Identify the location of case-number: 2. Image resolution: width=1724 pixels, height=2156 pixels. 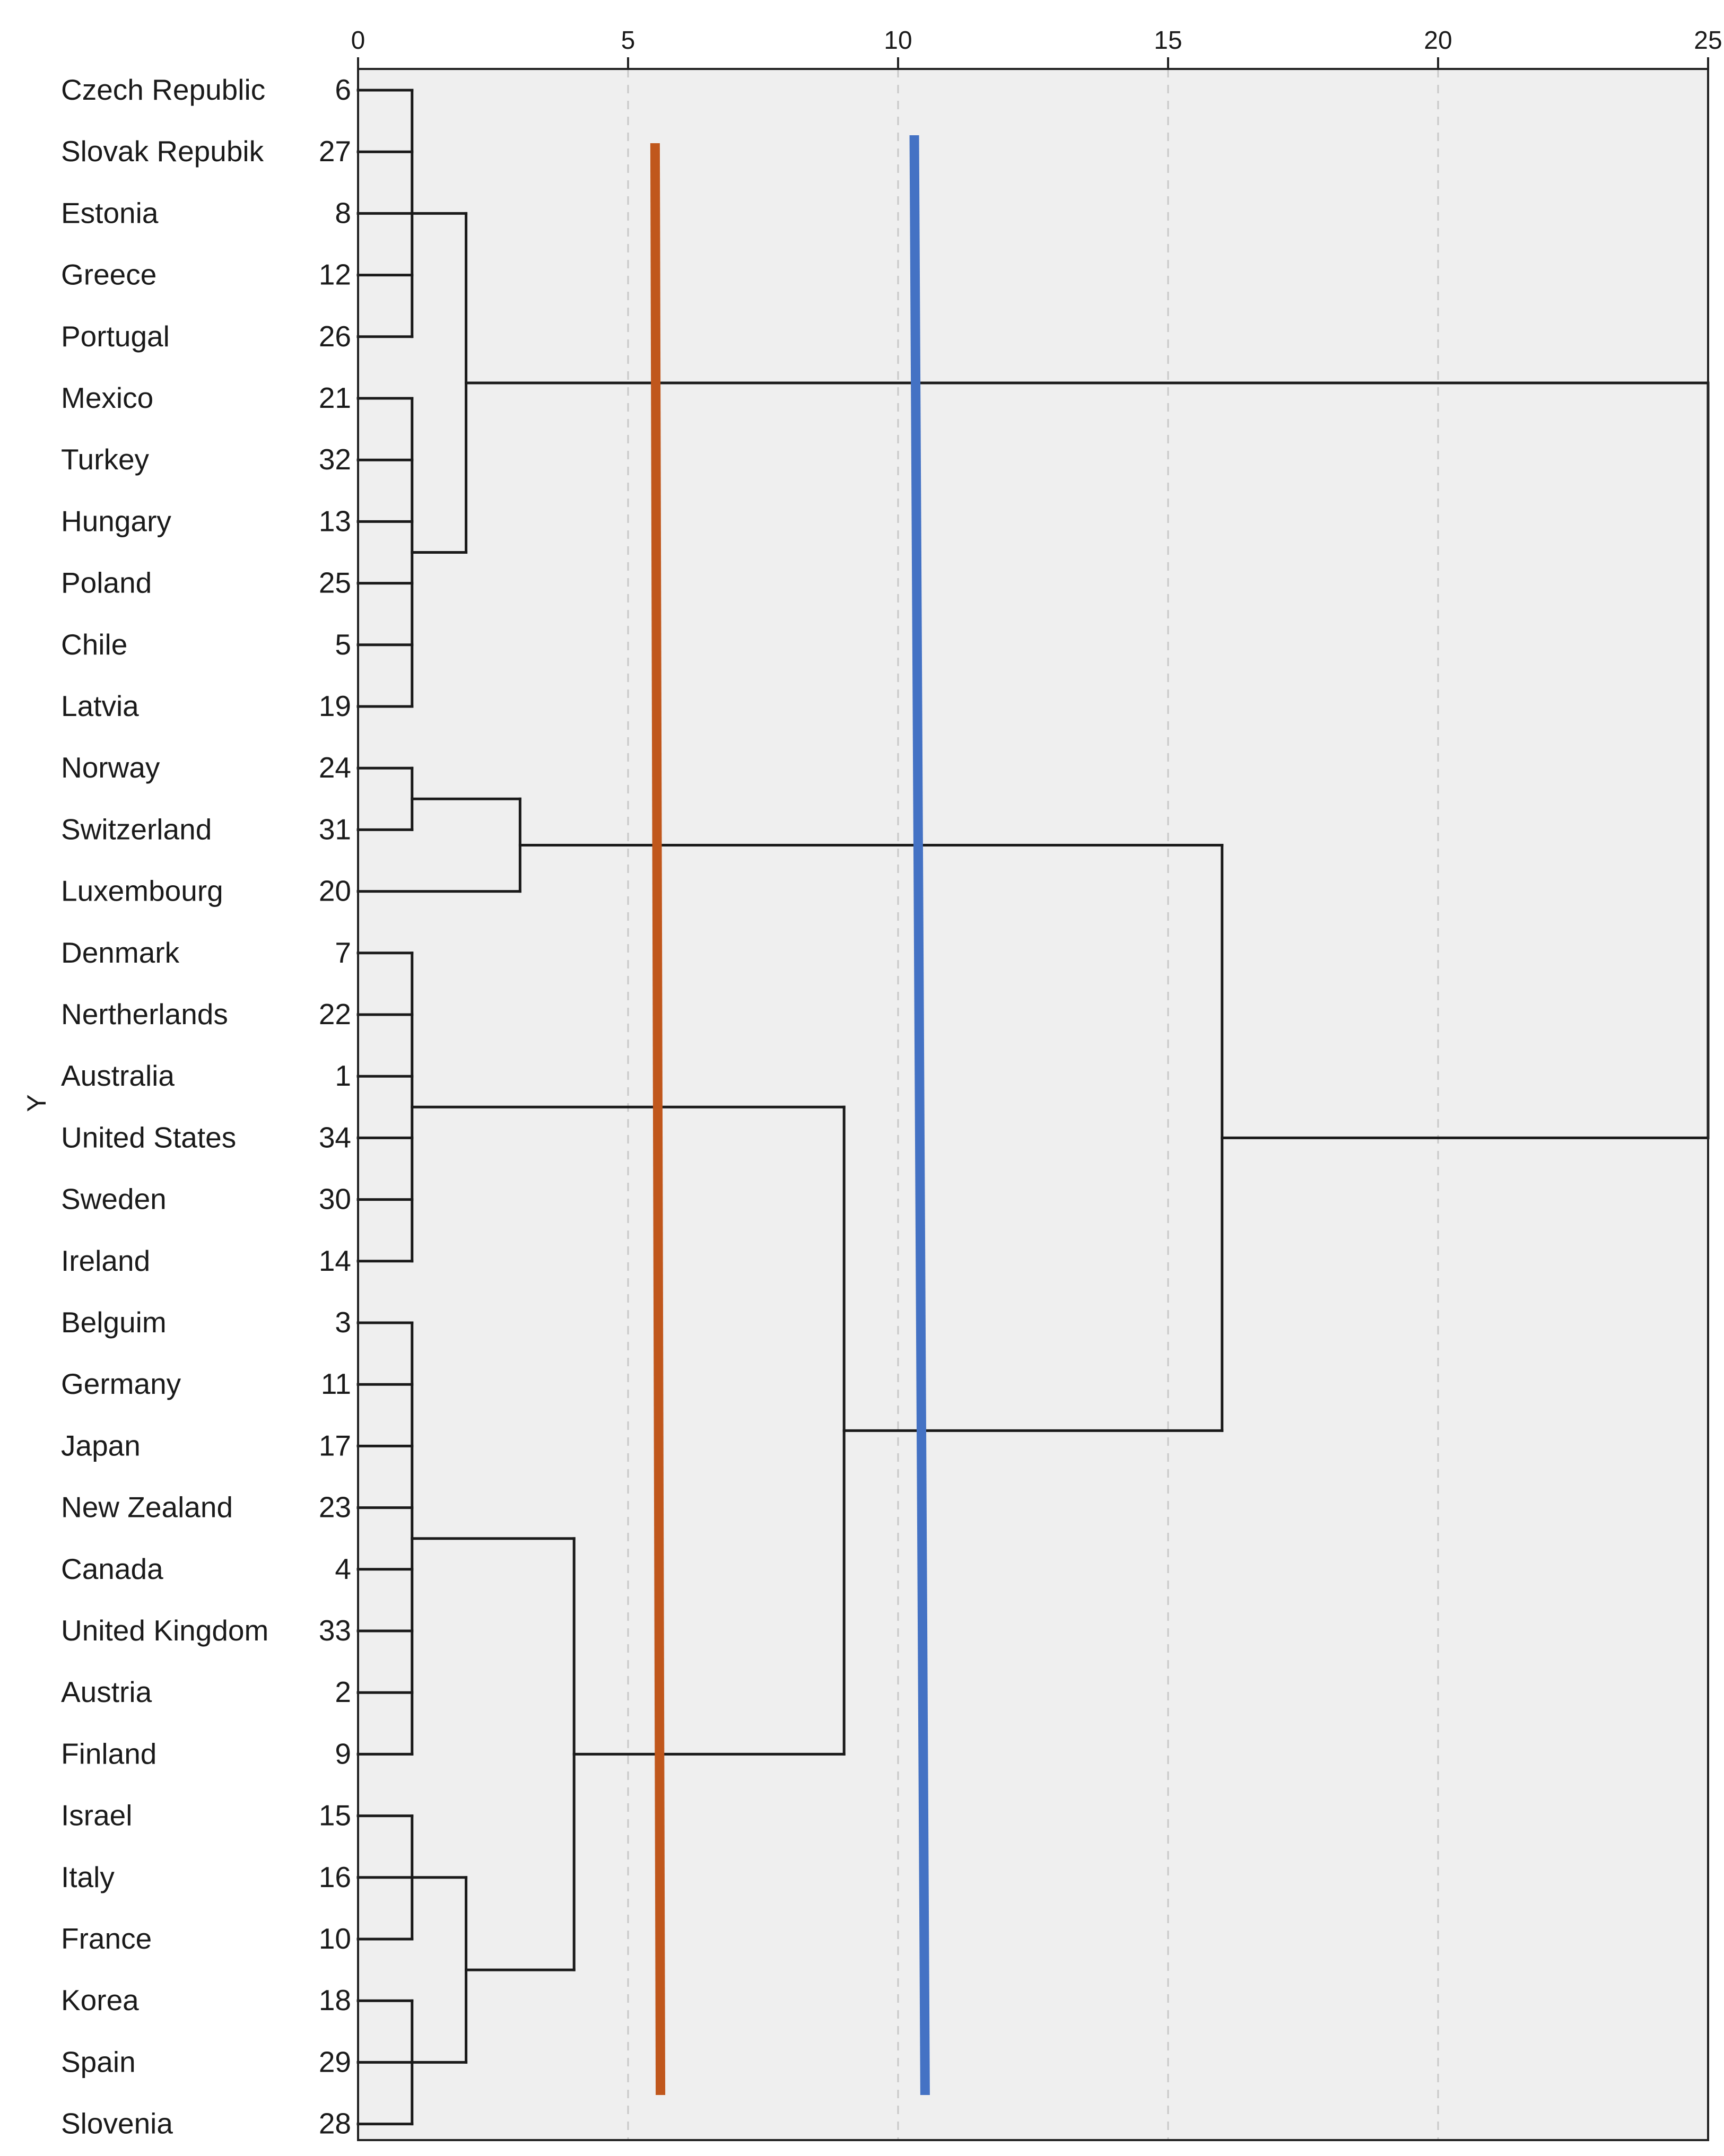
(343, 1692).